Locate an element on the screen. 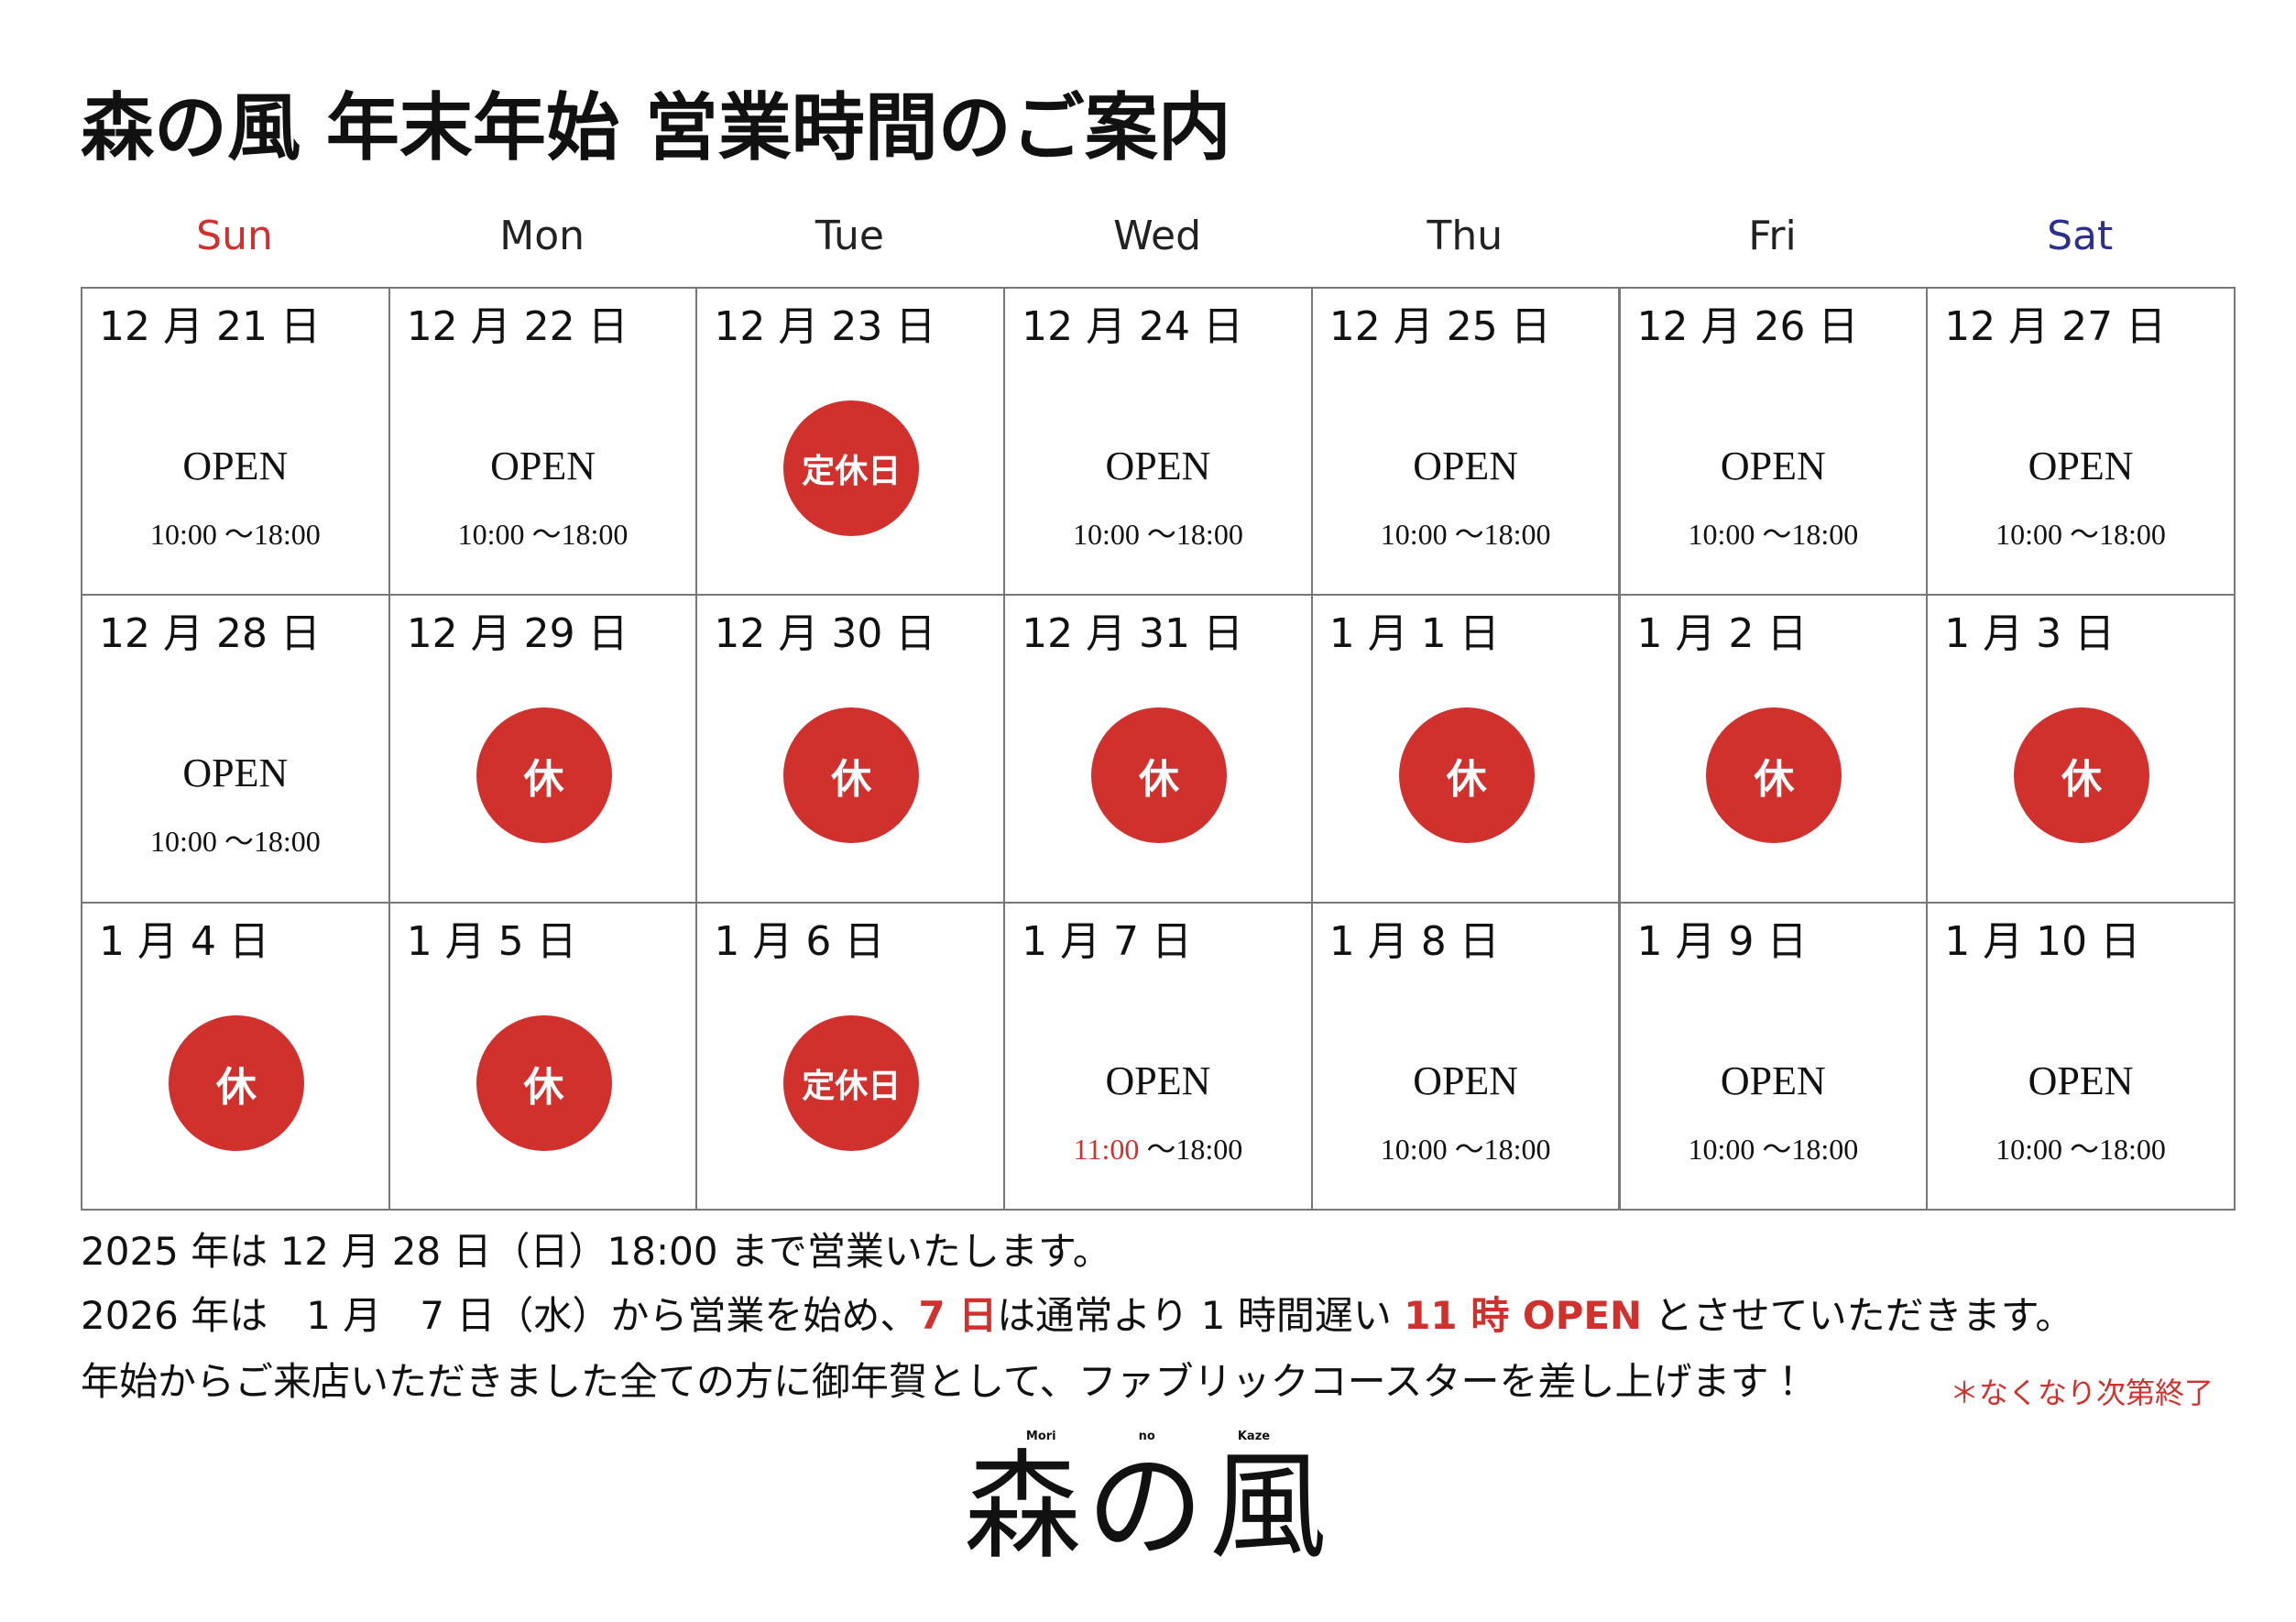  note-text: 2026 年は 1 月 7 日（水）から営業を始め、 is located at coordinates (500, 1315).